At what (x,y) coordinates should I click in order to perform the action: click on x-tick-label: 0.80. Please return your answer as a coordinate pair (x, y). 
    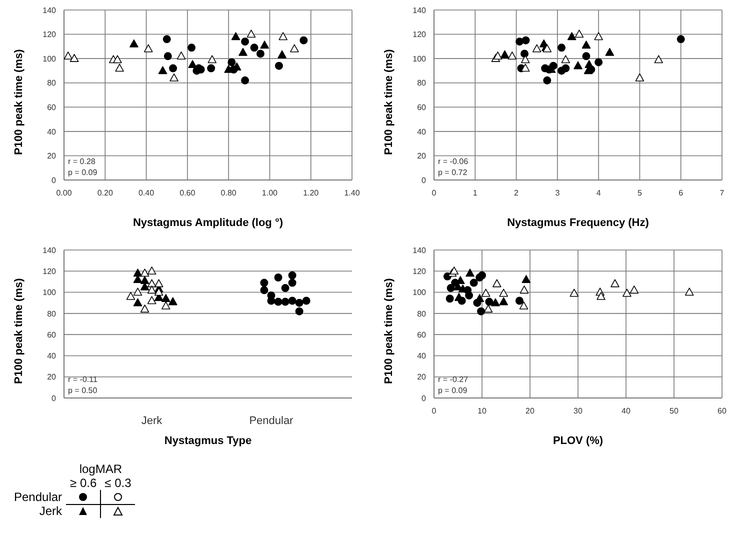
    Looking at the image, I should click on (228, 193).